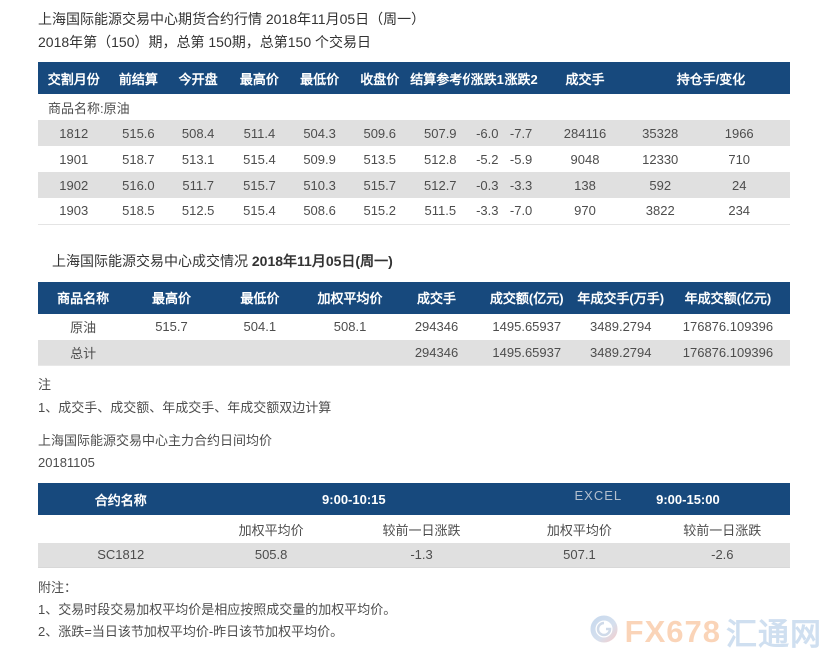 Image resolution: width=834 pixels, height=662 pixels. Describe the element at coordinates (350, 326) in the screenshot. I see `table-cell: 508.1` at that location.